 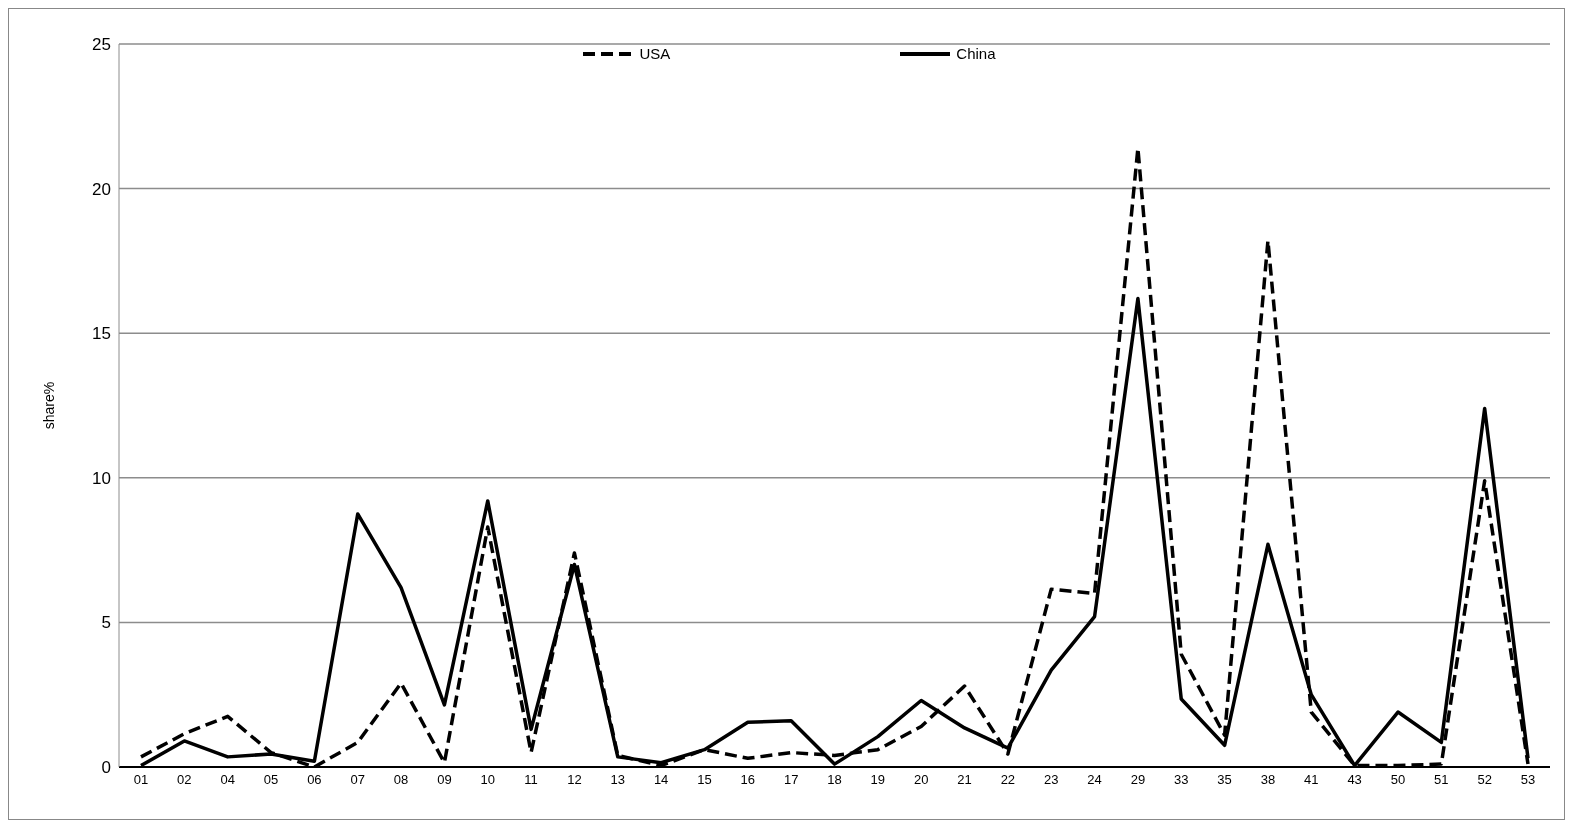 I want to click on x-tick-label: 29, so click(x=1138, y=780).